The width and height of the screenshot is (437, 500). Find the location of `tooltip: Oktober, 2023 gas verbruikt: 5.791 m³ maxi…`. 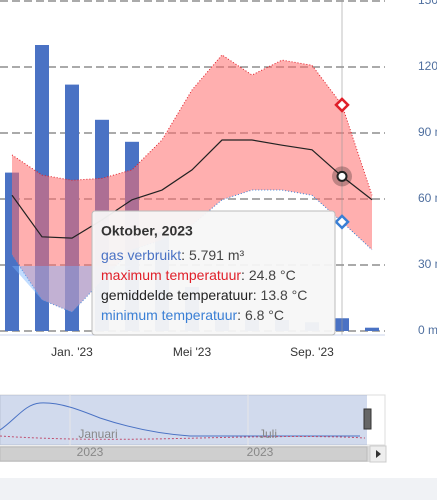

tooltip: Oktober, 2023 gas verbruikt: 5.791 m³ maxi… is located at coordinates (213, 273).